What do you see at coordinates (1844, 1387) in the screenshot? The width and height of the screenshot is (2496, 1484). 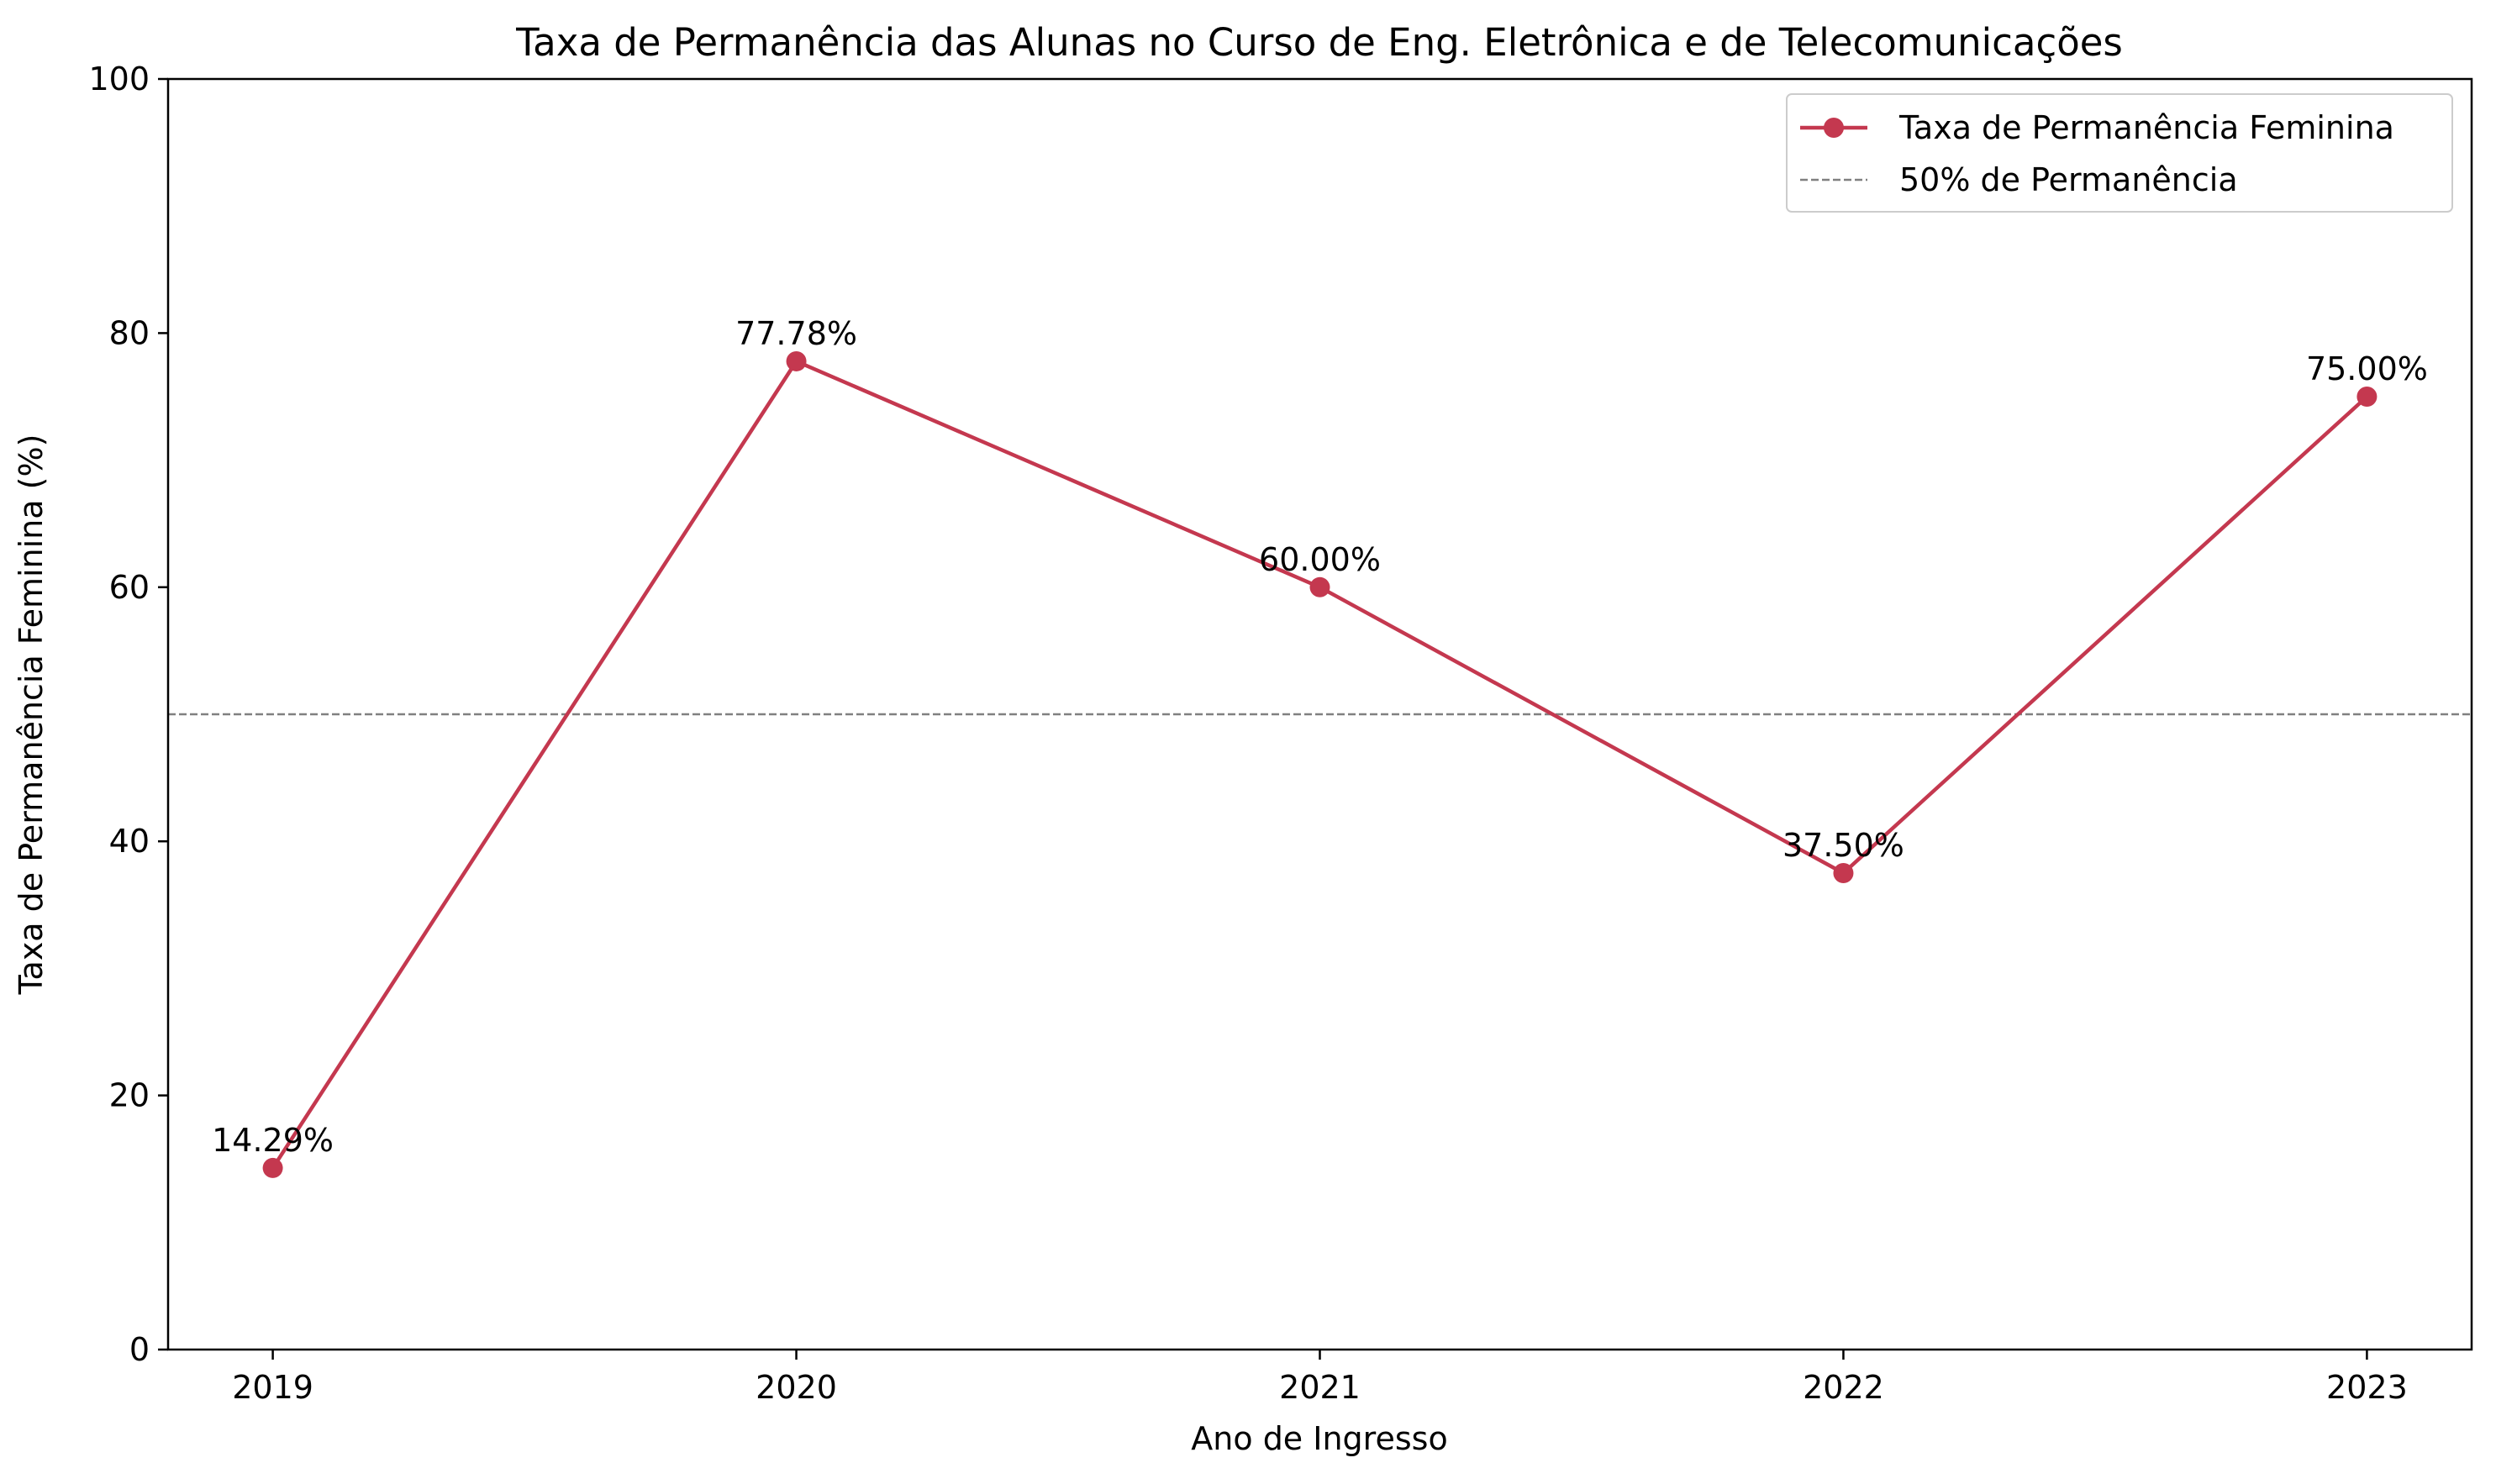 I see `x-tick-label-2022: 2022` at bounding box center [1844, 1387].